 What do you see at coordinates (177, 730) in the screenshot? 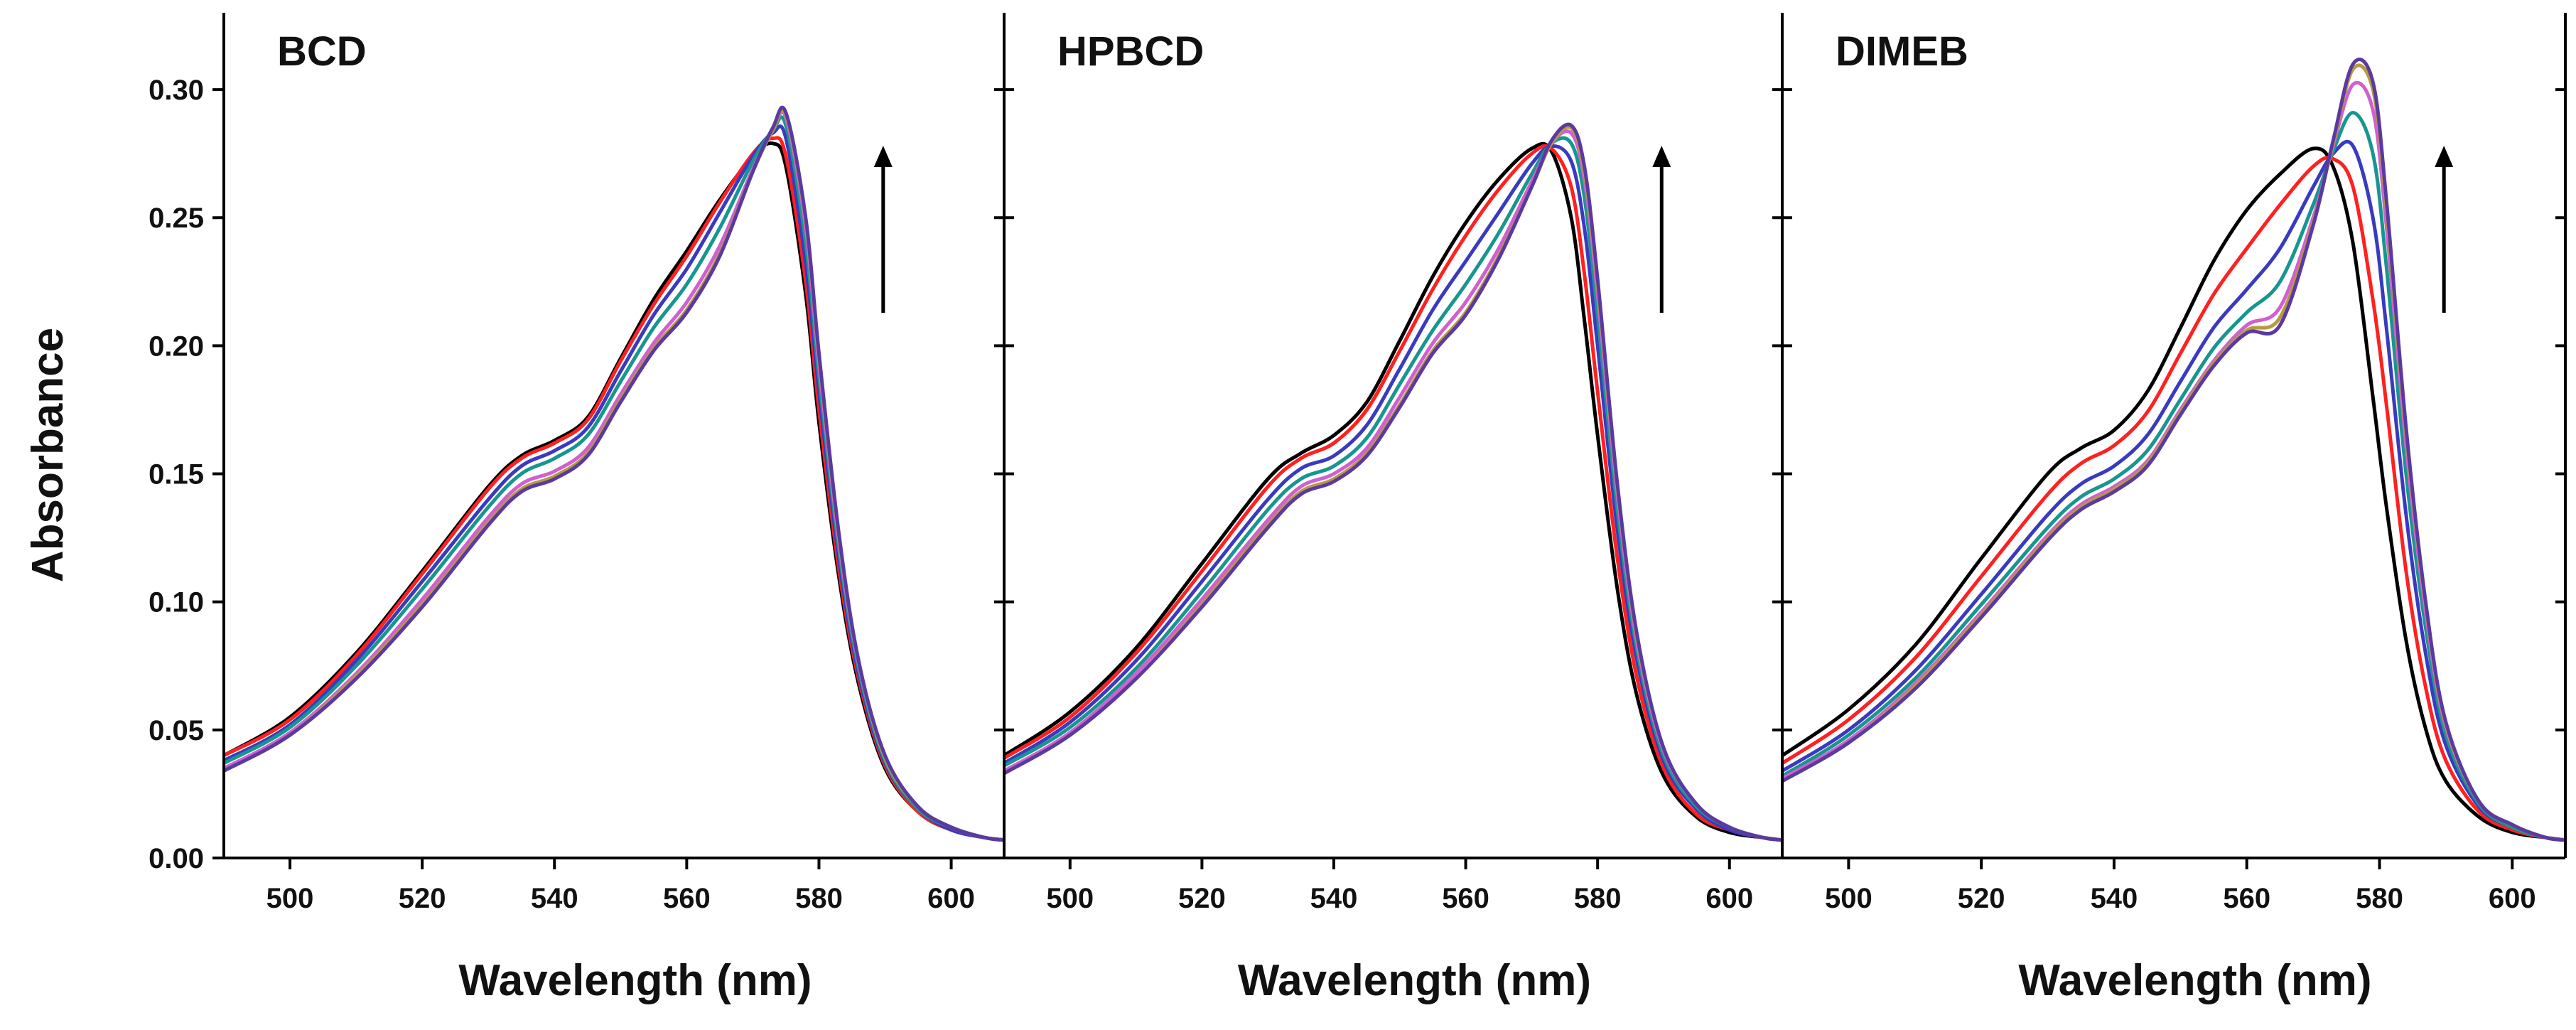
I see `y-tick-label: 0.05` at bounding box center [177, 730].